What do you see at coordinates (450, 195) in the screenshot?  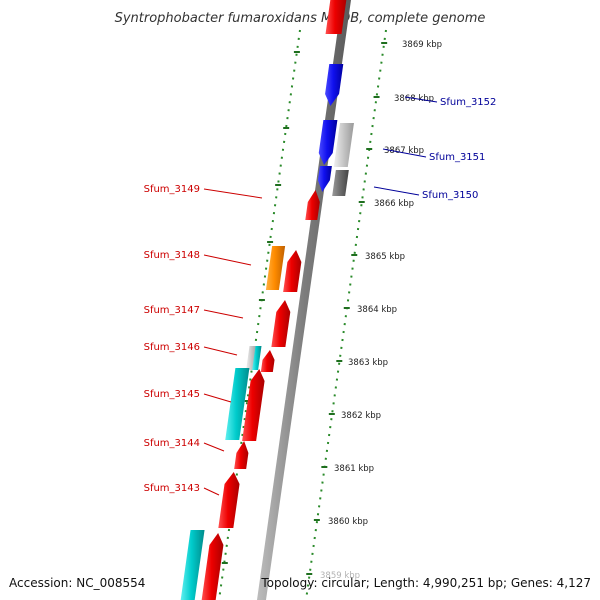 I see `gene-label: Sfum_3150` at bounding box center [450, 195].